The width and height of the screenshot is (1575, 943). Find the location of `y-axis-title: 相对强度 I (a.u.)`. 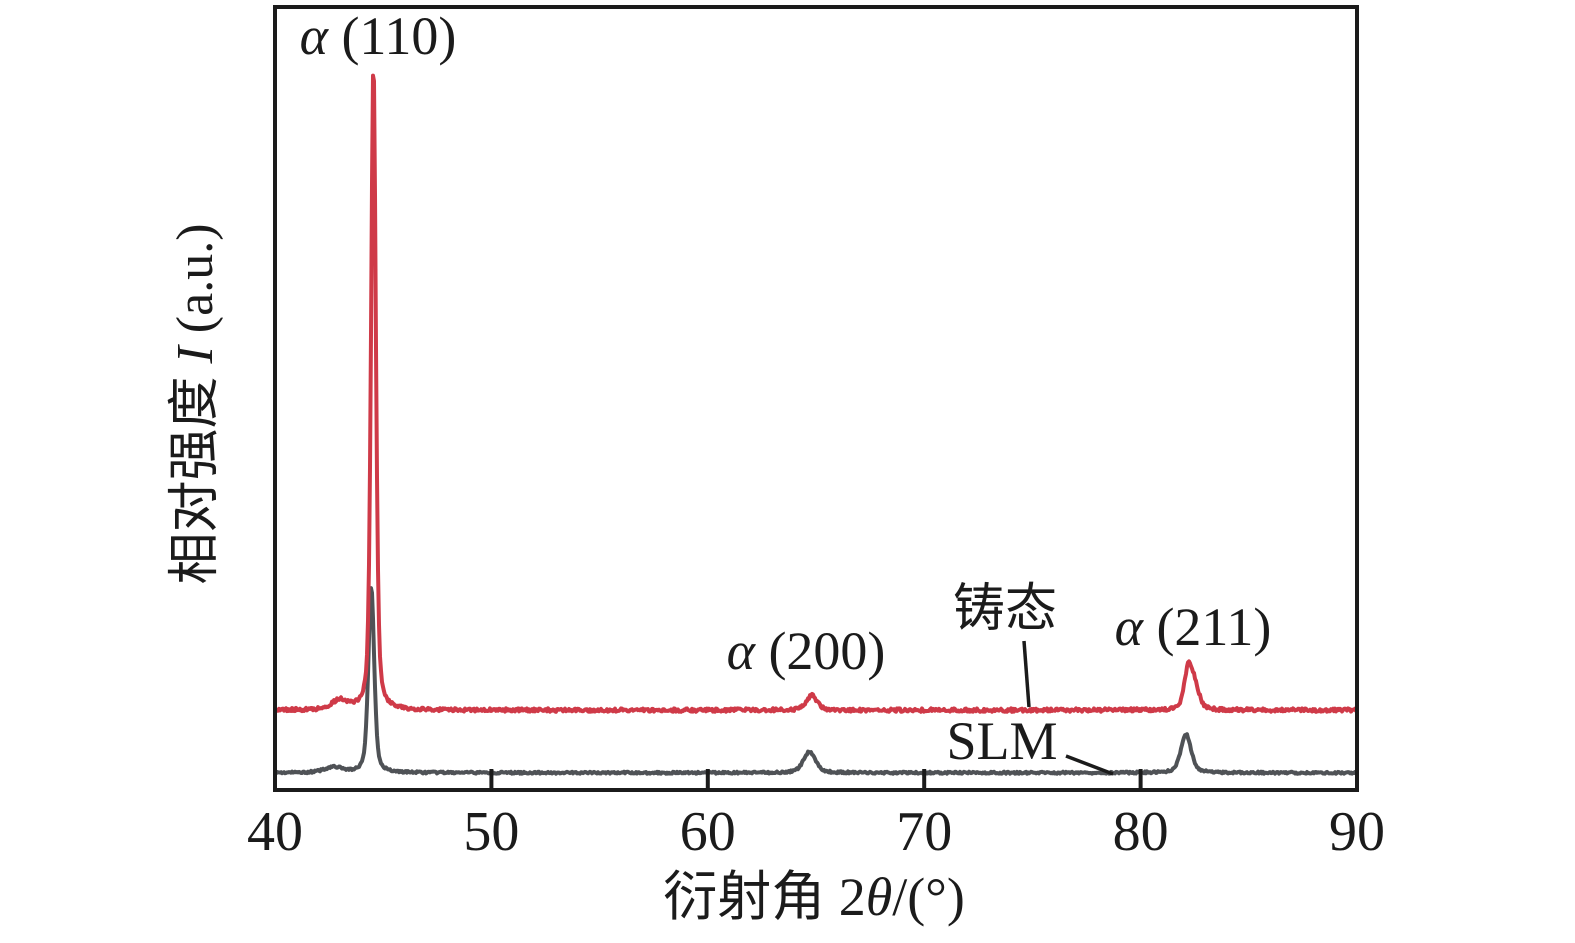

y-axis-title: 相对强度 I (a.u.) is located at coordinates (195, 404).